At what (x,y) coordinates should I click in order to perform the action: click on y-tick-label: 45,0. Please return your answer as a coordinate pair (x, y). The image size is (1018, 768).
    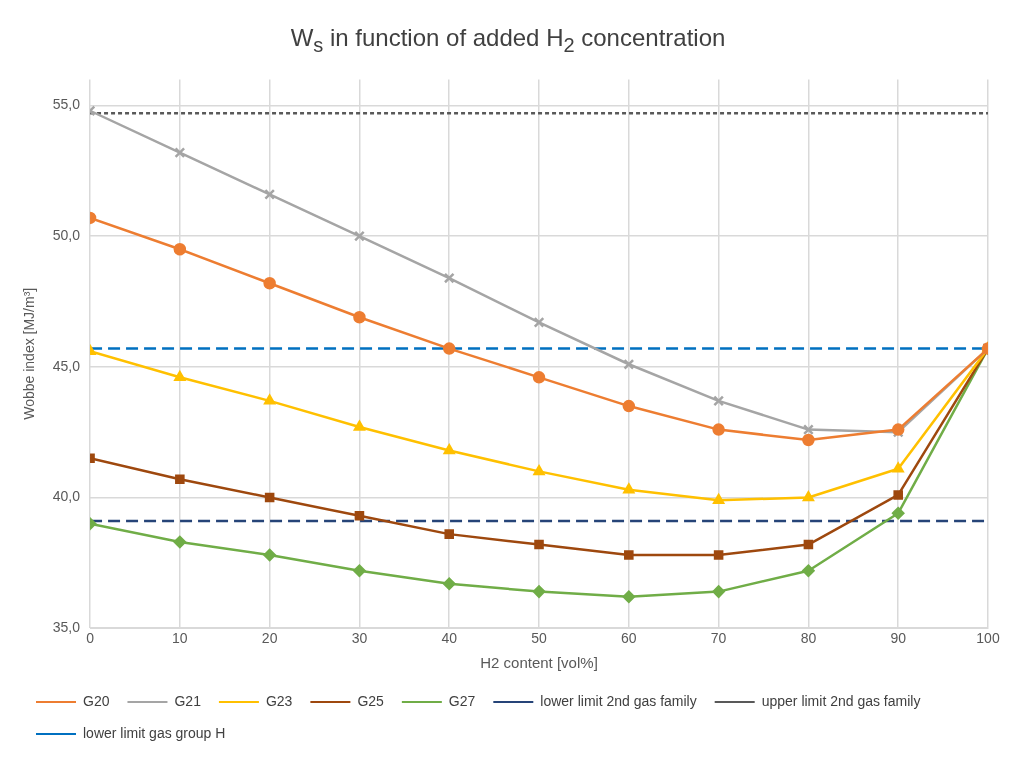
    Looking at the image, I should click on (66, 365).